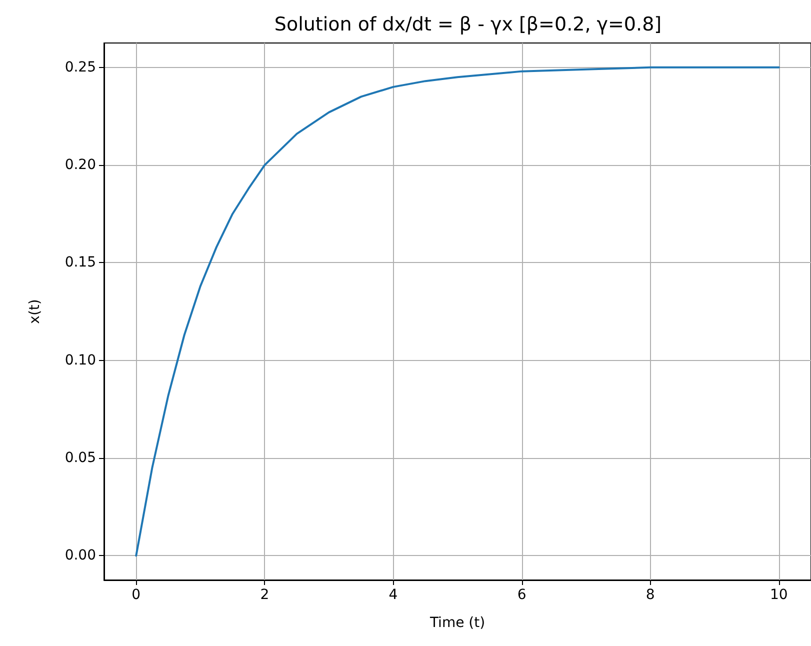 The width and height of the screenshot is (811, 646). Describe the element at coordinates (80, 556) in the screenshot. I see `y-tick-label: 0.00` at that location.